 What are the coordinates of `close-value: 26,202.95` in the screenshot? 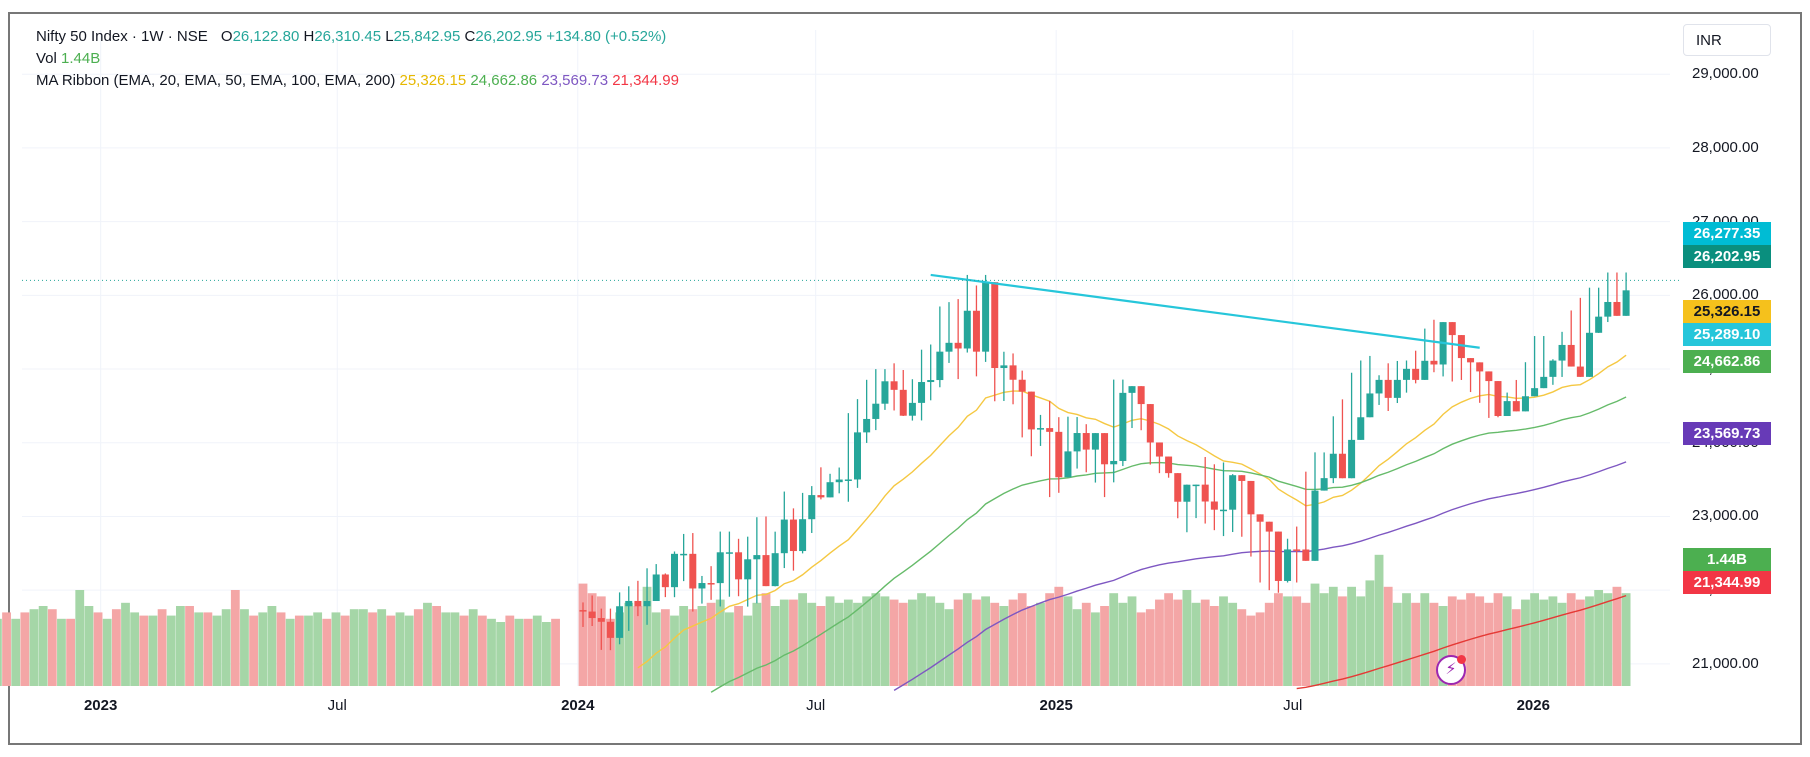 It's located at (509, 36).